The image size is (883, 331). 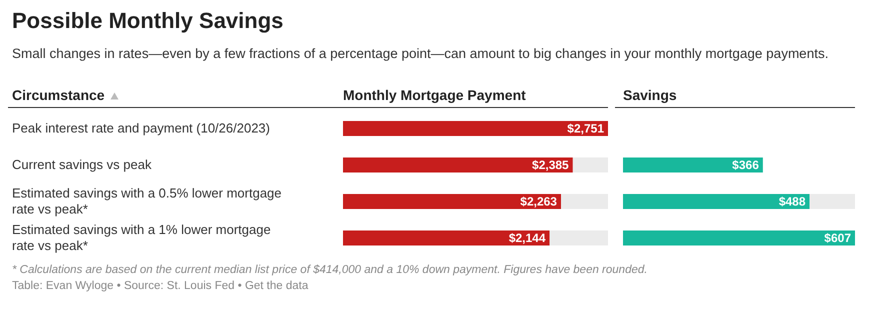 I want to click on data-label: $607, so click(x=838, y=237).